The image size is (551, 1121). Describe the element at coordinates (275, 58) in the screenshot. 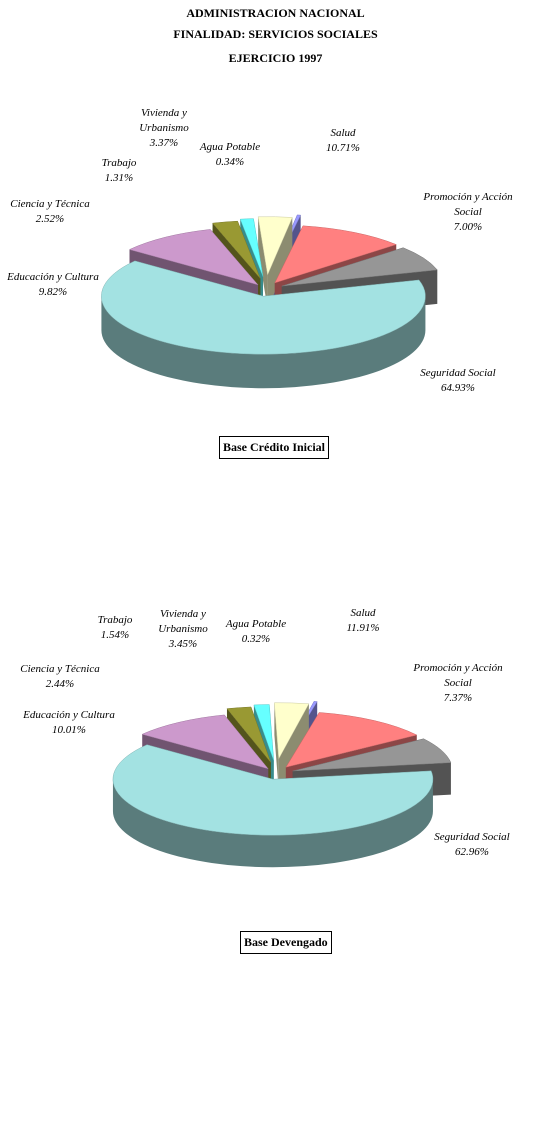

I see `report-title-line-3: EJERCICIO 1997` at that location.